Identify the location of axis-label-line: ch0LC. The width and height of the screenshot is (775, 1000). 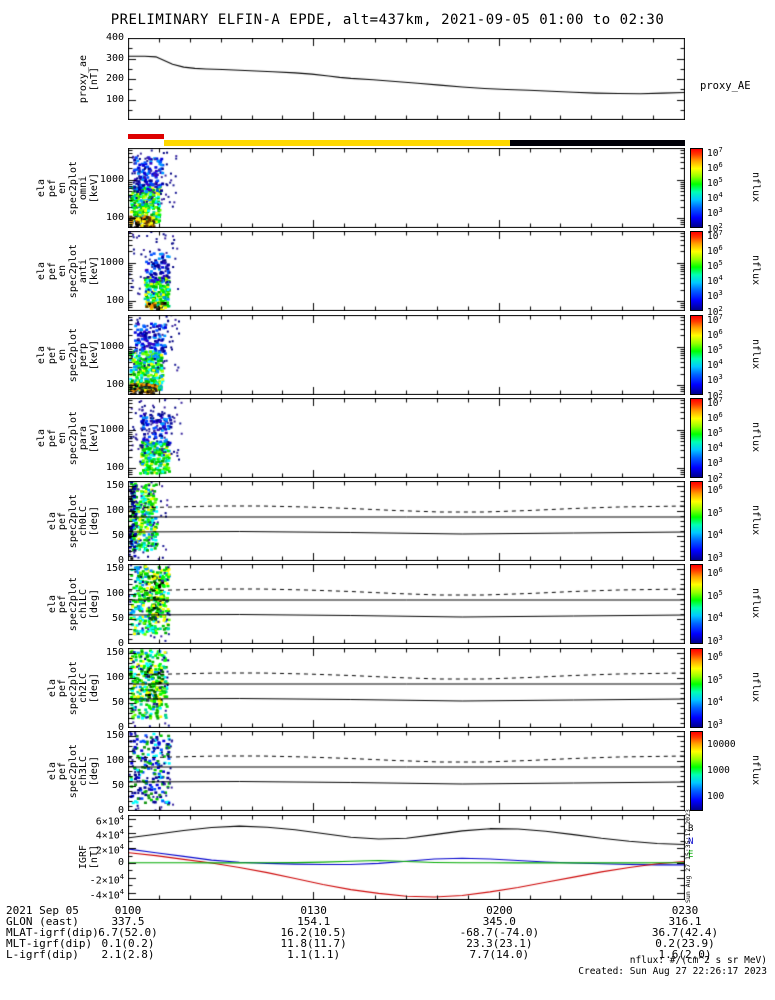
(83, 521).